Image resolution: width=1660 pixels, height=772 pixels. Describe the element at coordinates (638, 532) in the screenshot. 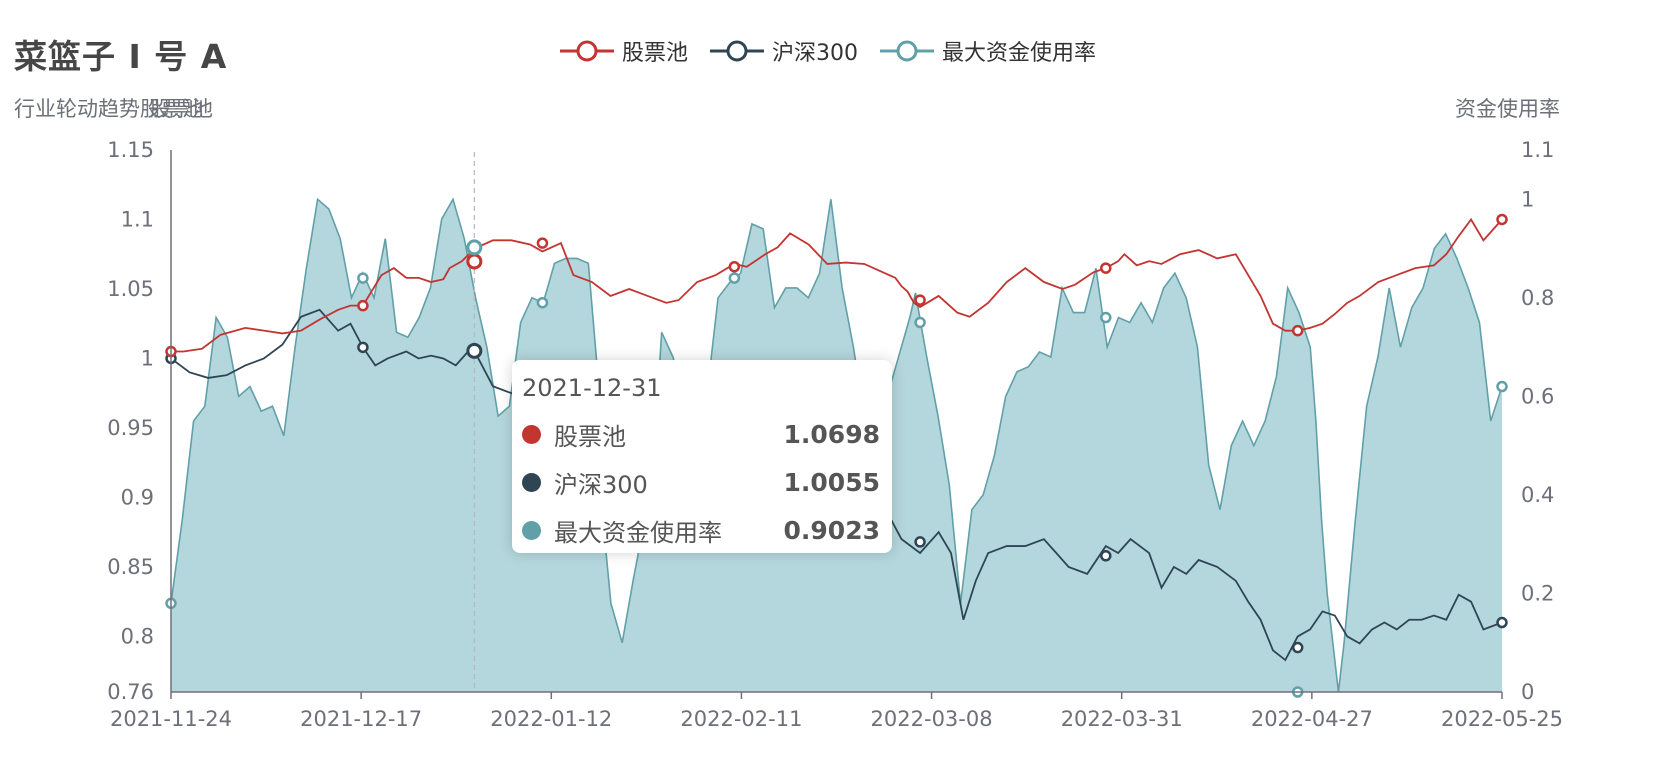

I see `tooltip-series-name: 最大资金使用率` at that location.